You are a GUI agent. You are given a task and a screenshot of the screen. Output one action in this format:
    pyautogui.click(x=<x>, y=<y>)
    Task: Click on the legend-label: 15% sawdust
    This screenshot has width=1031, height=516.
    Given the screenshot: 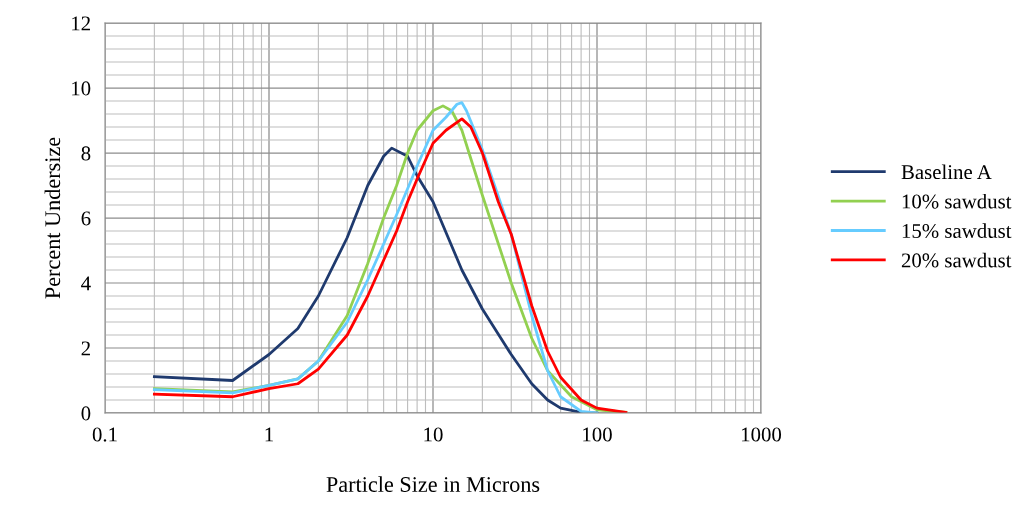 What is the action you would take?
    pyautogui.click(x=957, y=231)
    